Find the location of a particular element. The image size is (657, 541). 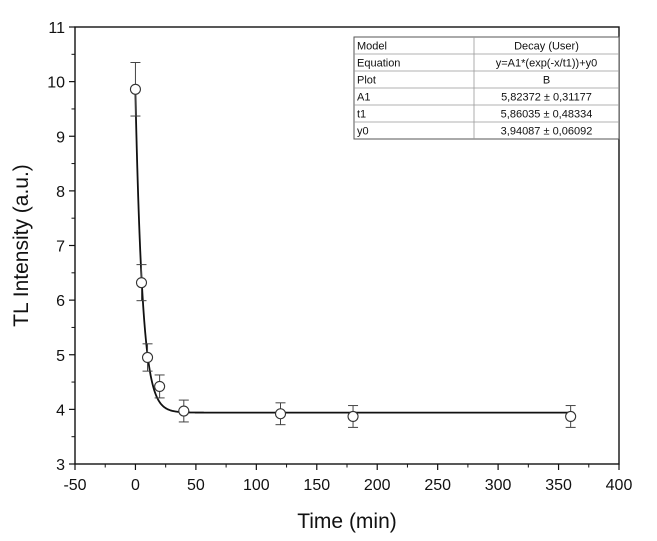

fit-table-value: 5,82372 ± 0,31177 is located at coordinates (546, 98).